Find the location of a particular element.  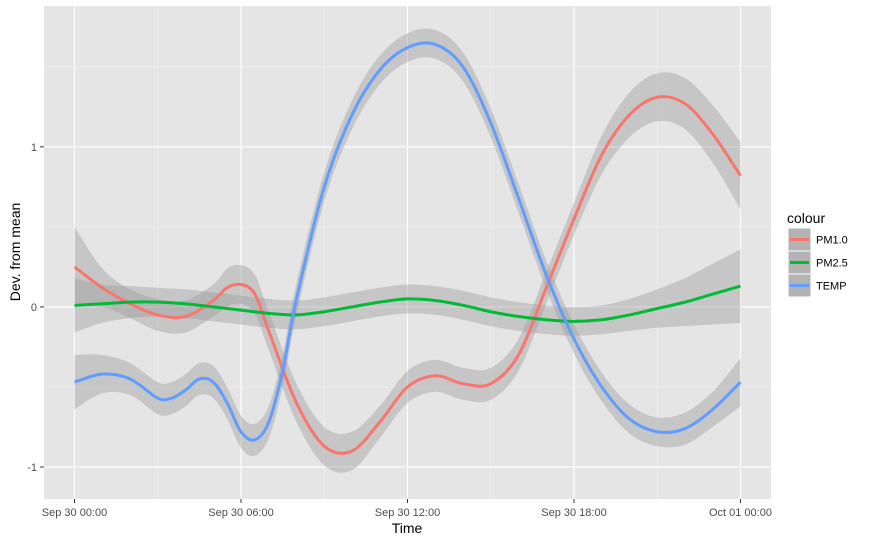

y-tick-label: 0 is located at coordinates (34, 308).